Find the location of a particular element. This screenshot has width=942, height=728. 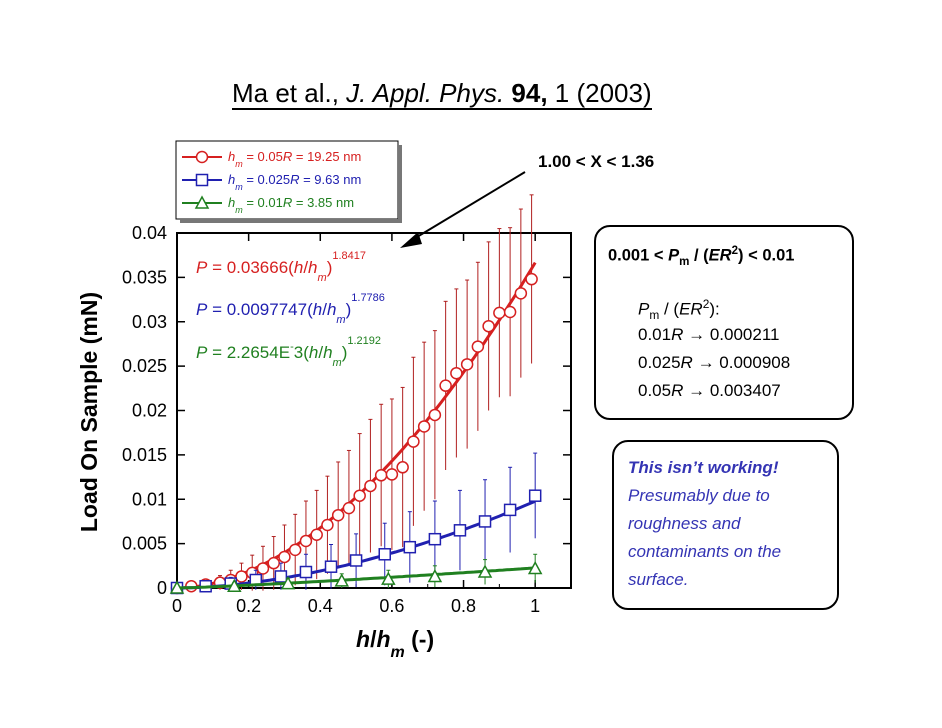

citation-issue-year: 1 (2003) is located at coordinates (603, 93).